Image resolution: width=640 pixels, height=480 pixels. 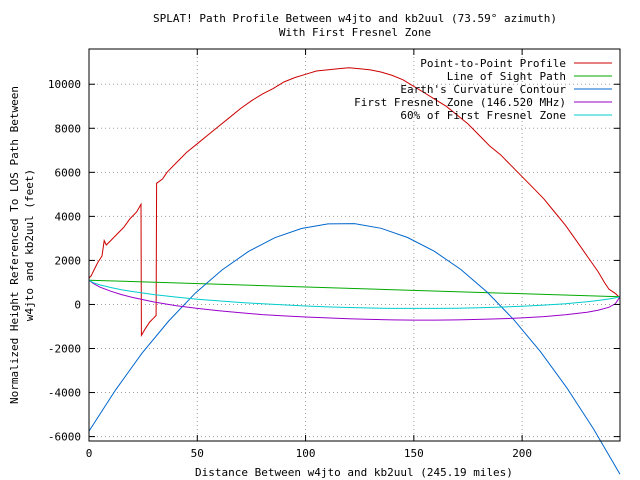 I want to click on y-tick-label: 2000, so click(x=68, y=260).